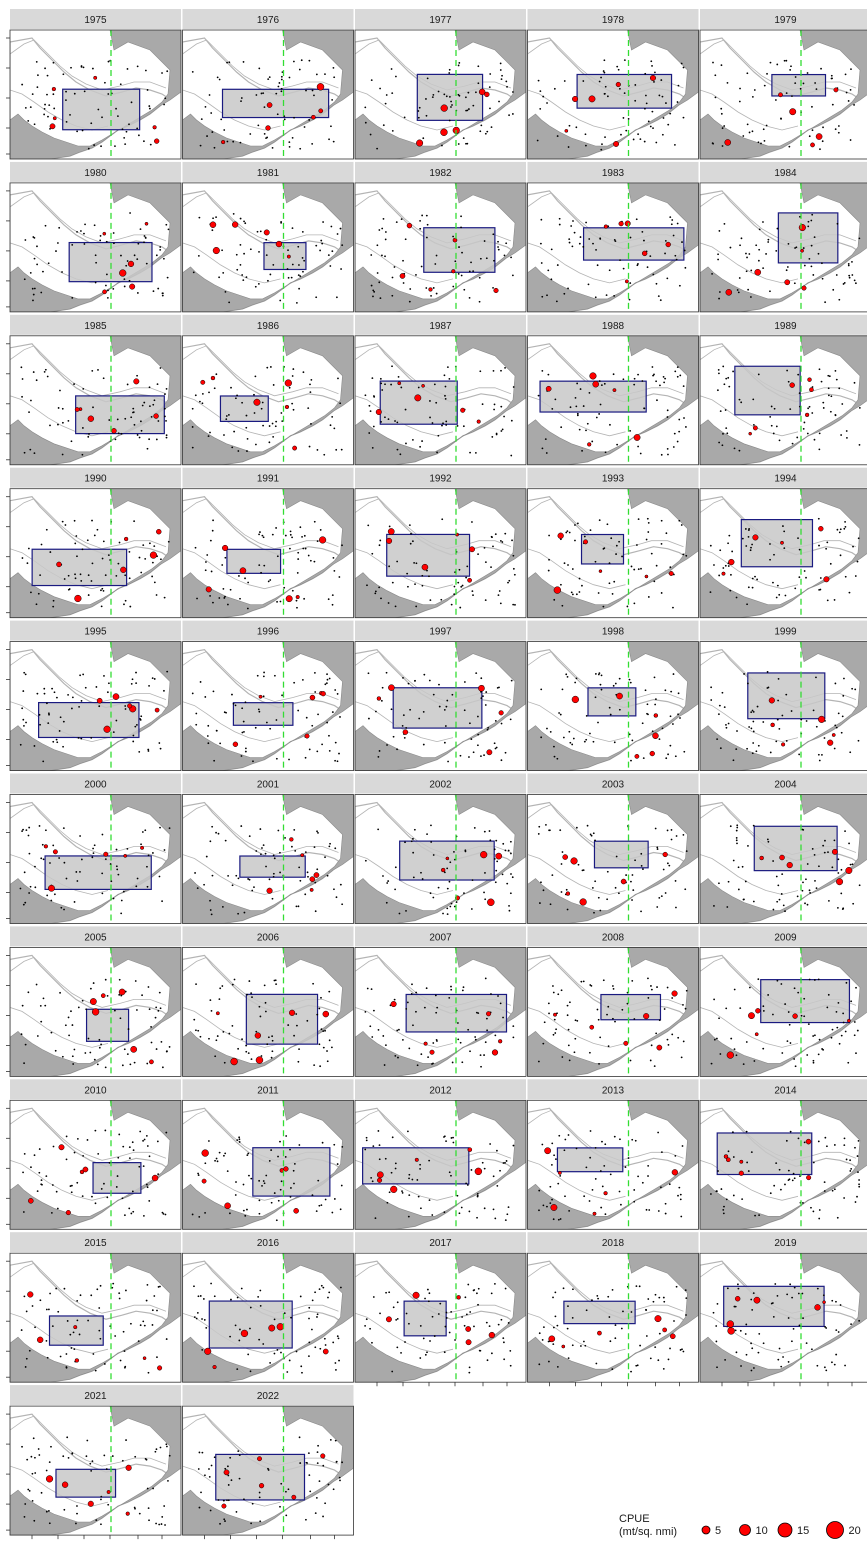  I want to click on panel-1994: 1994, so click(783, 543).